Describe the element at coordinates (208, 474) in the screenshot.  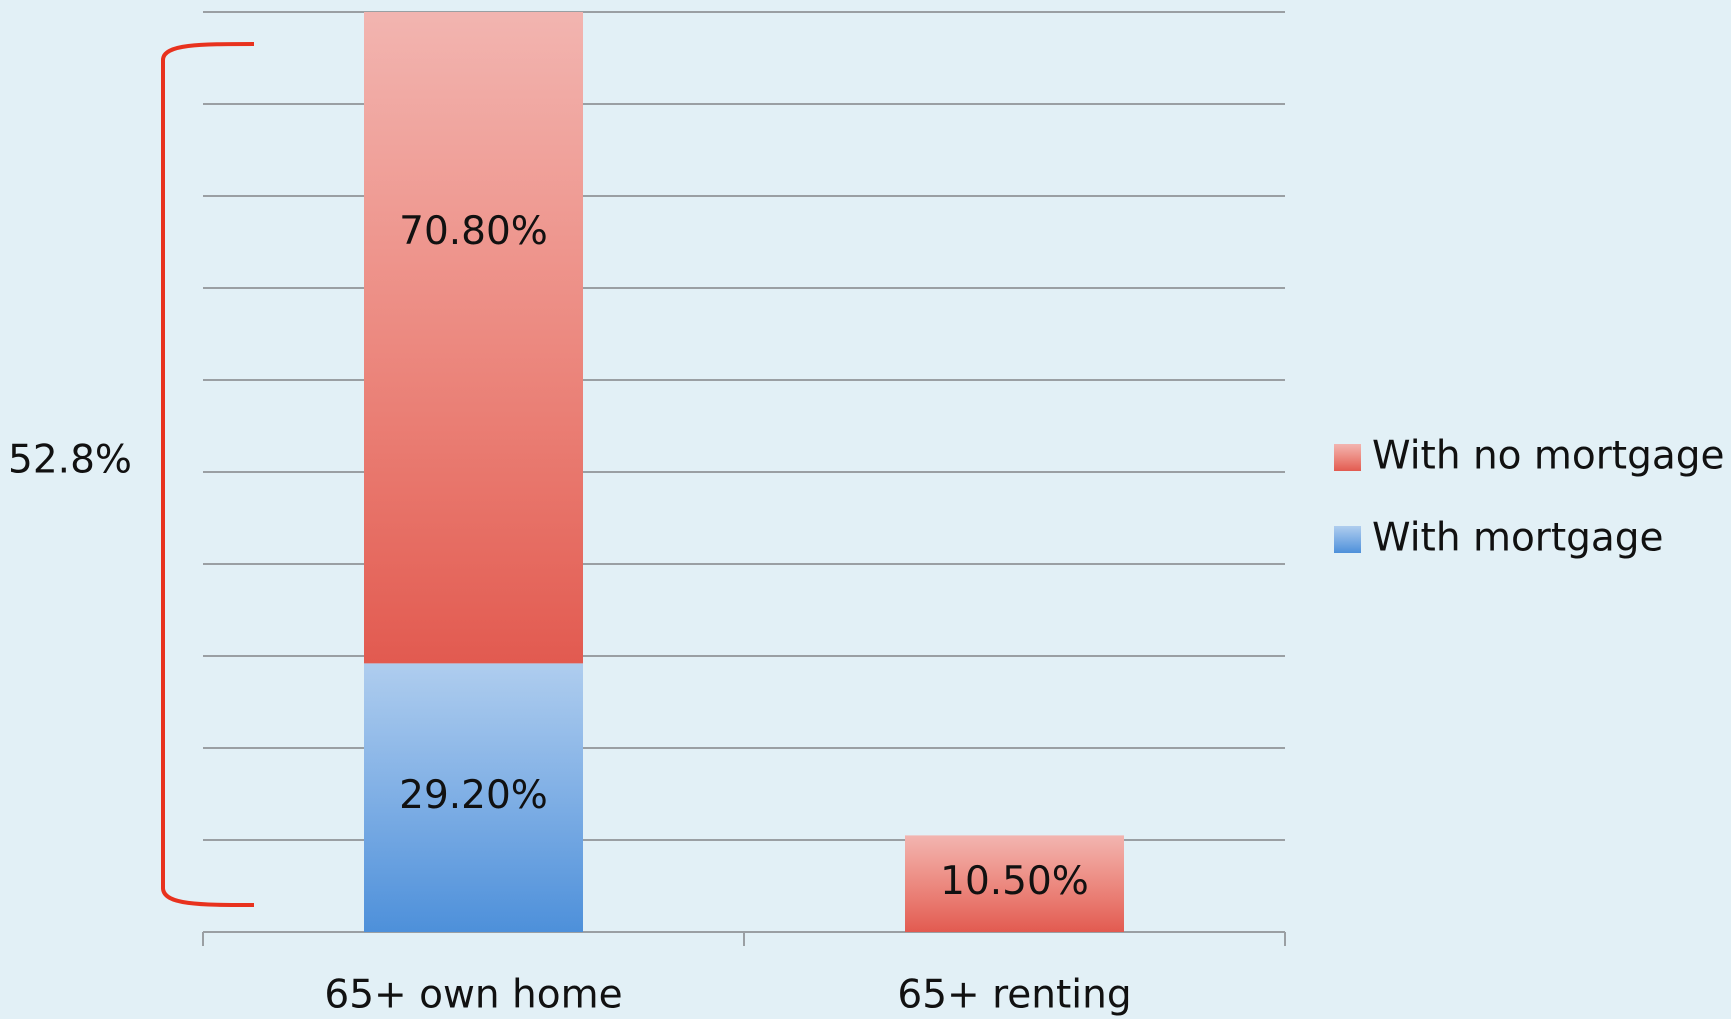
I see `bracket` at that location.